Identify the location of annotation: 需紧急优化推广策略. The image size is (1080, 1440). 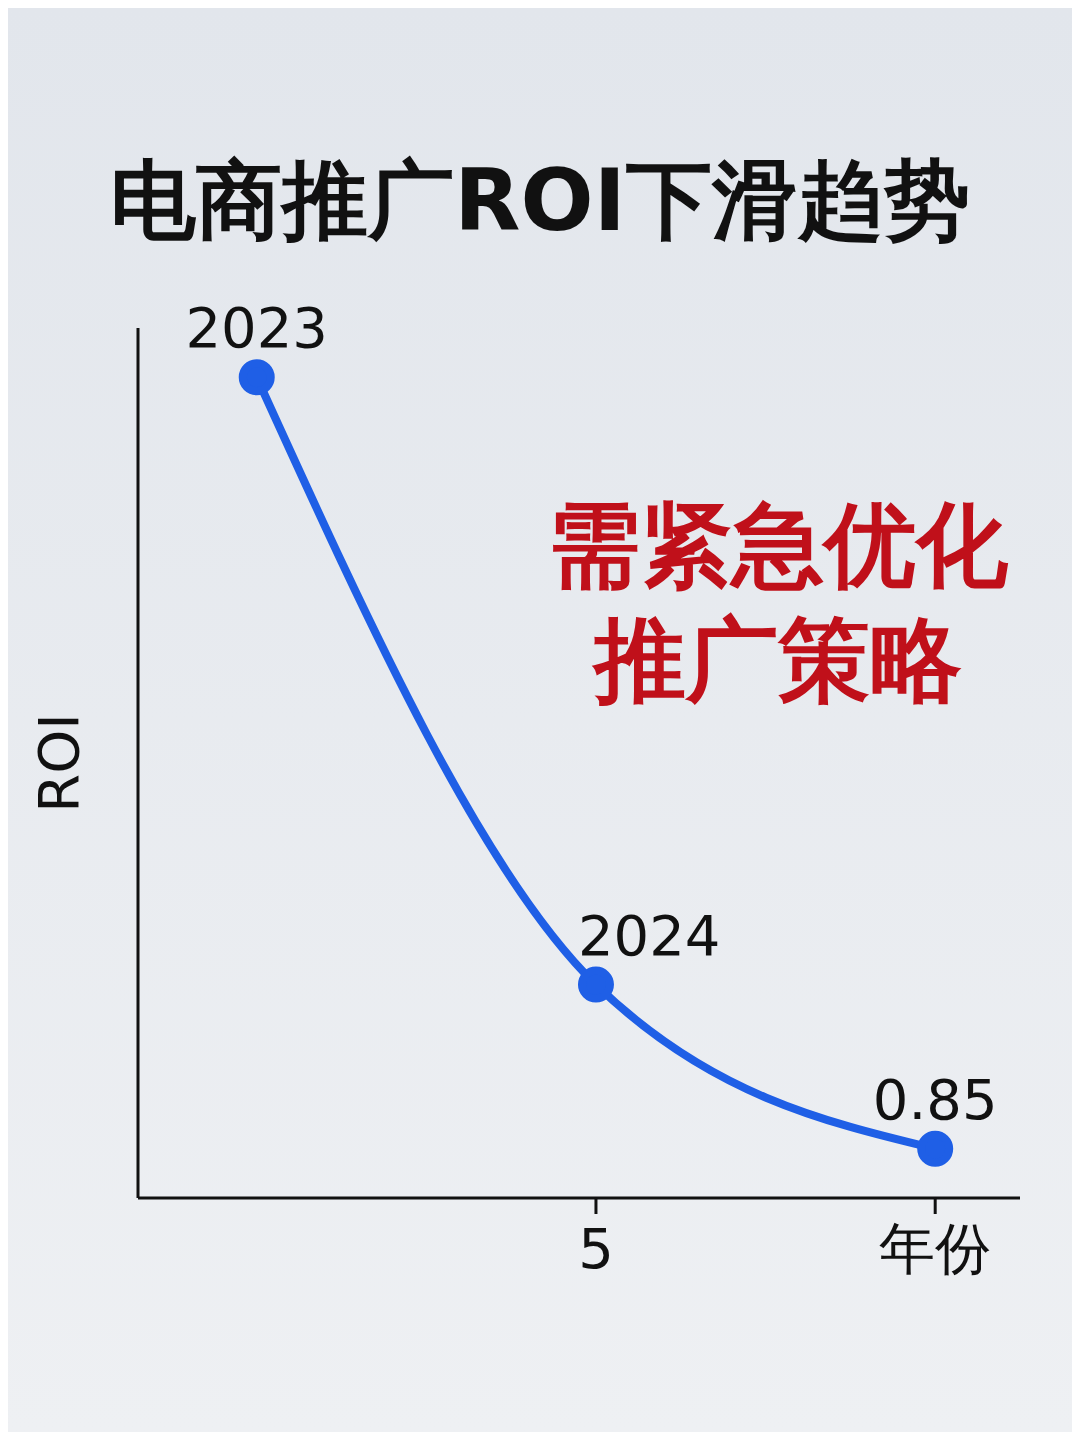
(778, 603).